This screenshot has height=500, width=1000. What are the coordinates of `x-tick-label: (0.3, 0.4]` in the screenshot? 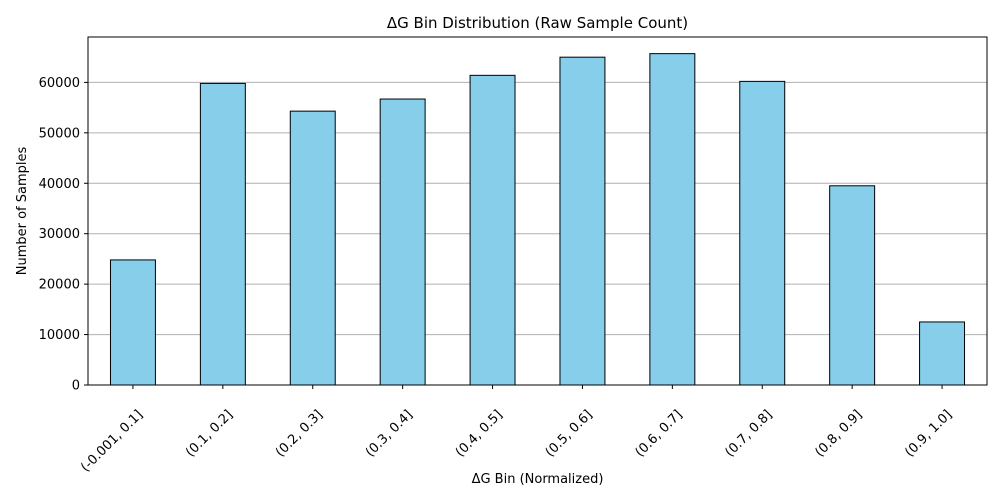 It's located at (389, 433).